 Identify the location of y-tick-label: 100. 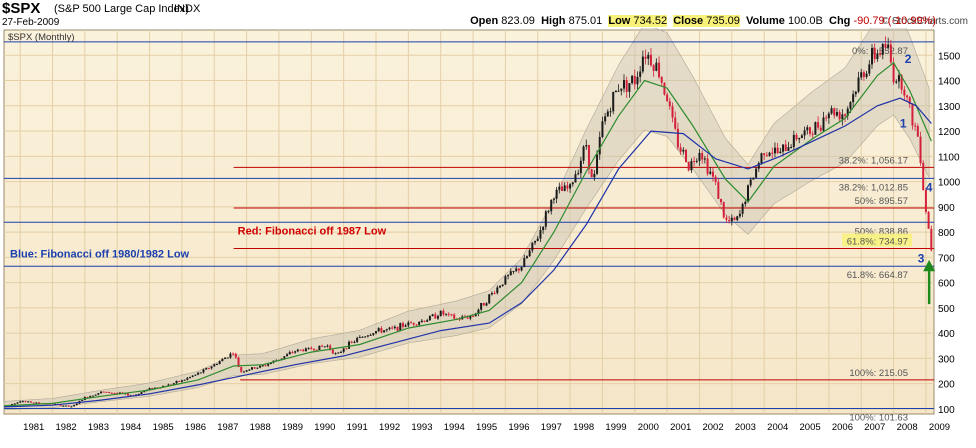
(946, 410).